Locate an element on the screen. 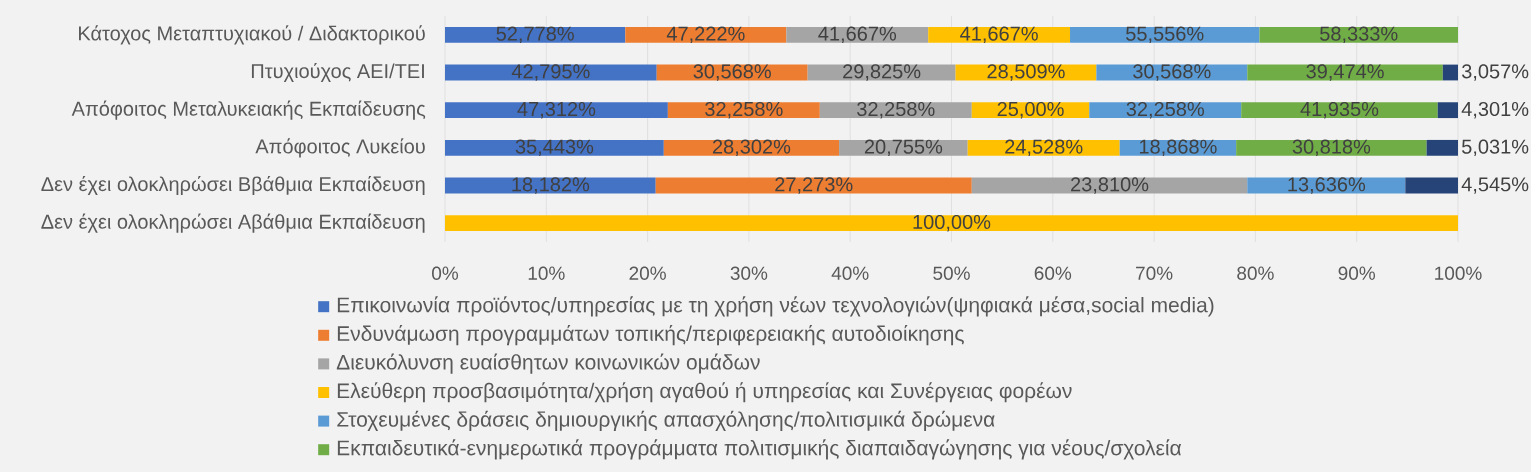  legend-label: Επικοινωνία προϊόντος/υπηρεσίας με τη χρήση νέων τεχνολογιών(ψηφιακά μέσα,social media) is located at coordinates (775, 306).